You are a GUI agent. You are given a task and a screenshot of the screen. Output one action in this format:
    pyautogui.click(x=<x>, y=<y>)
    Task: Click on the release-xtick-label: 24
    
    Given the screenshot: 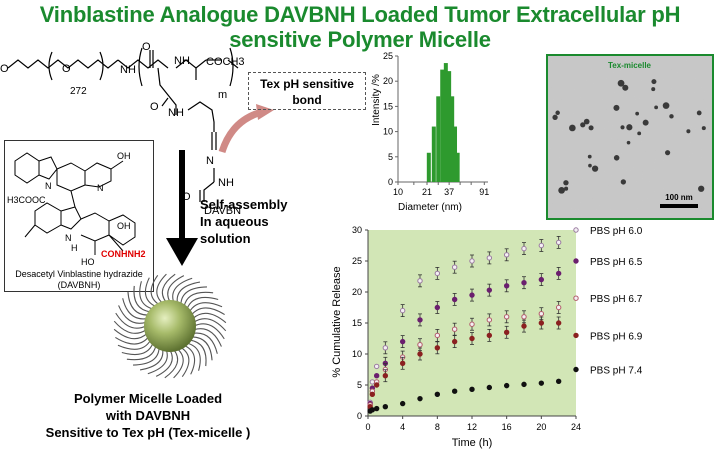 What is the action you would take?
    pyautogui.click(x=576, y=427)
    